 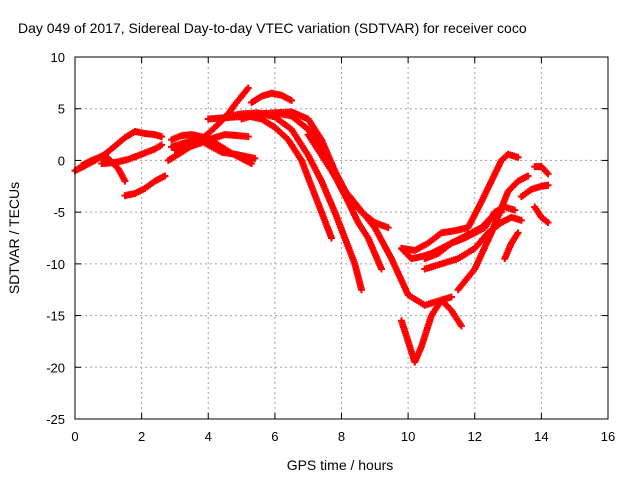 I want to click on x-axis-label: GPS time / hours, so click(x=340, y=465).